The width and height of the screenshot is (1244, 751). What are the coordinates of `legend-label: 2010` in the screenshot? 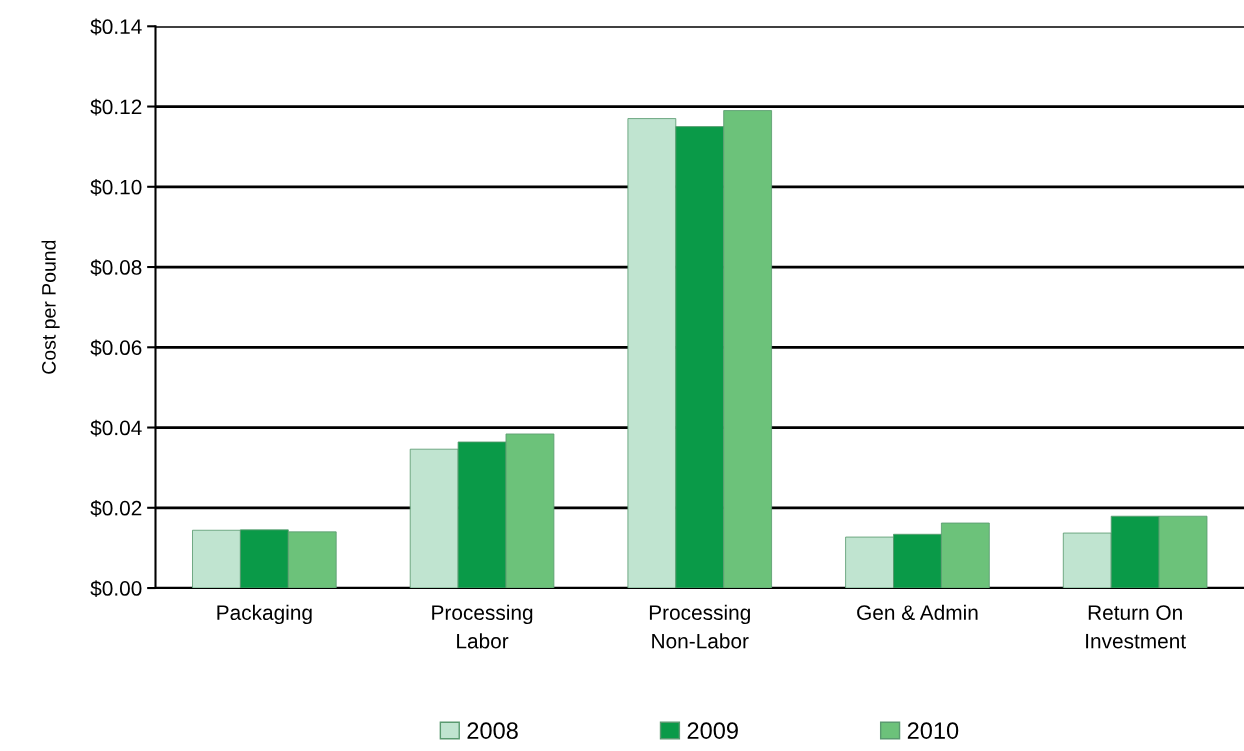 It's located at (933, 730).